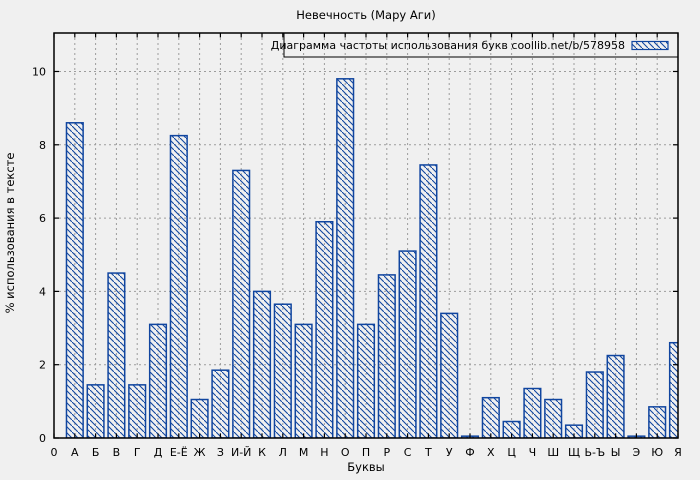 This screenshot has width=700, height=480. I want to click on bar-Л, so click(282, 370).